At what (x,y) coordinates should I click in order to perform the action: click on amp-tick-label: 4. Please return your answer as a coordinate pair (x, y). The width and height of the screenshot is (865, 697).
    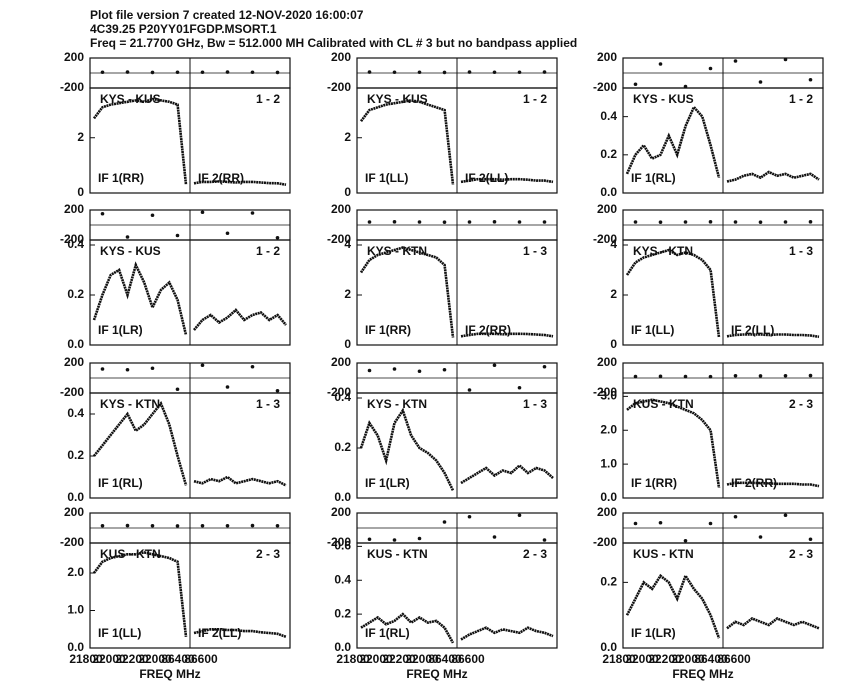
    Looking at the image, I should click on (613, 244).